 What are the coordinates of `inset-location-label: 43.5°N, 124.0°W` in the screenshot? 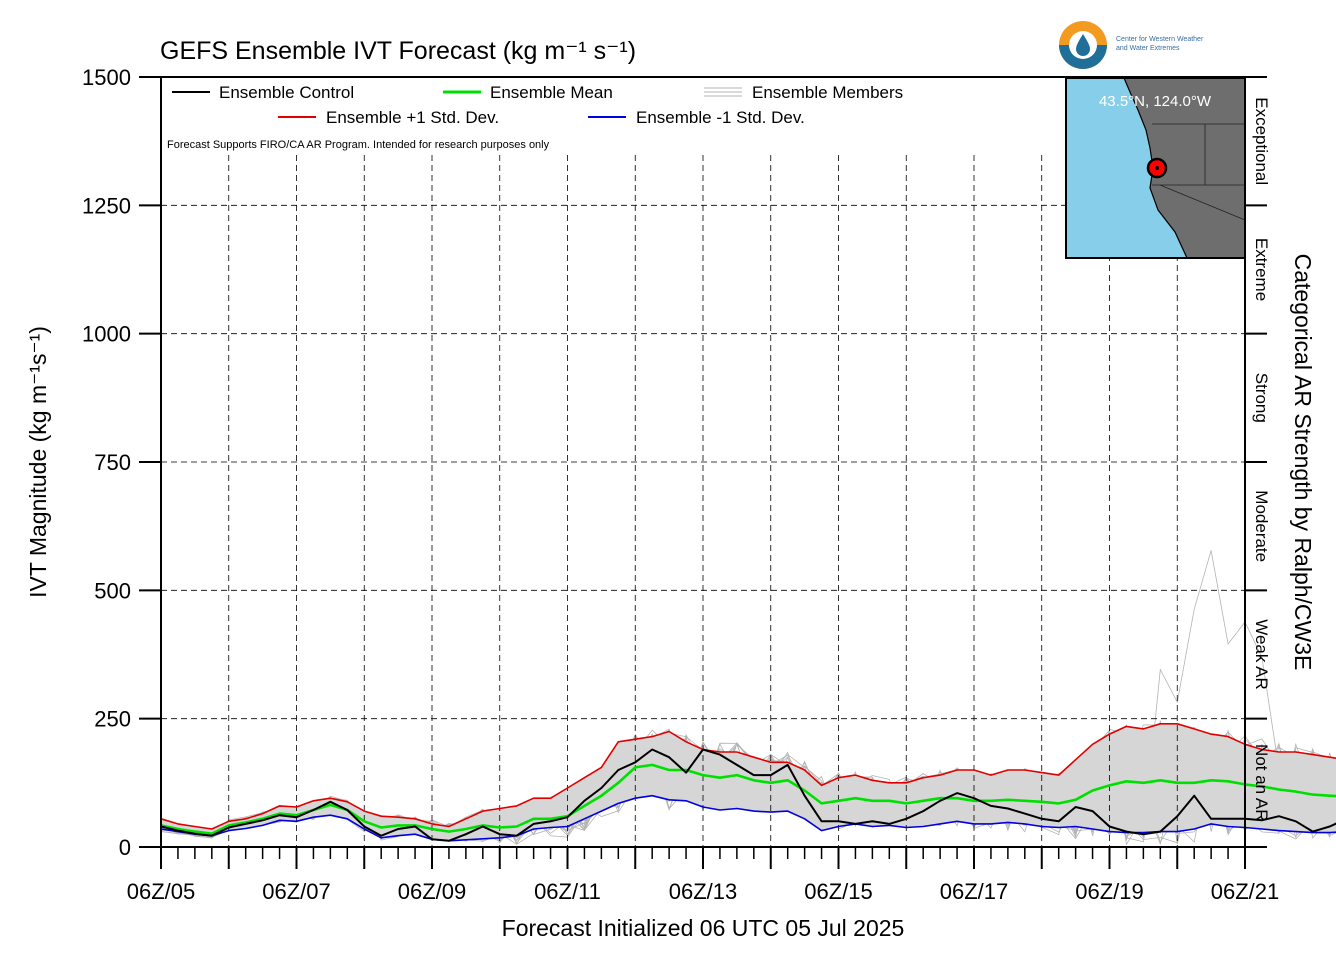 It's located at (1155, 101).